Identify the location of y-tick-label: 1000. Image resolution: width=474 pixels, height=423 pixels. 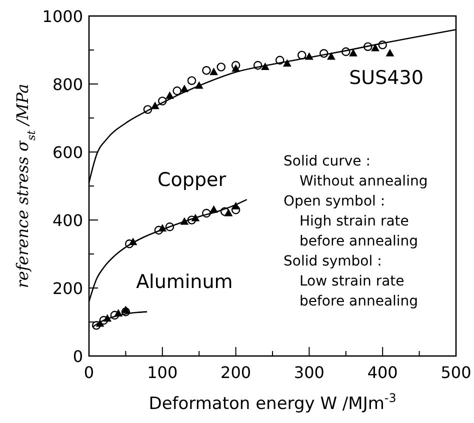
(62, 16).